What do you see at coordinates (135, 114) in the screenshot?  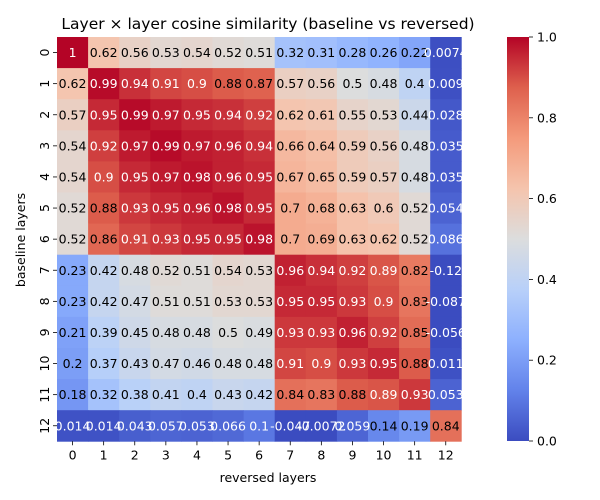 I see `cell-value-label: 0.99` at bounding box center [135, 114].